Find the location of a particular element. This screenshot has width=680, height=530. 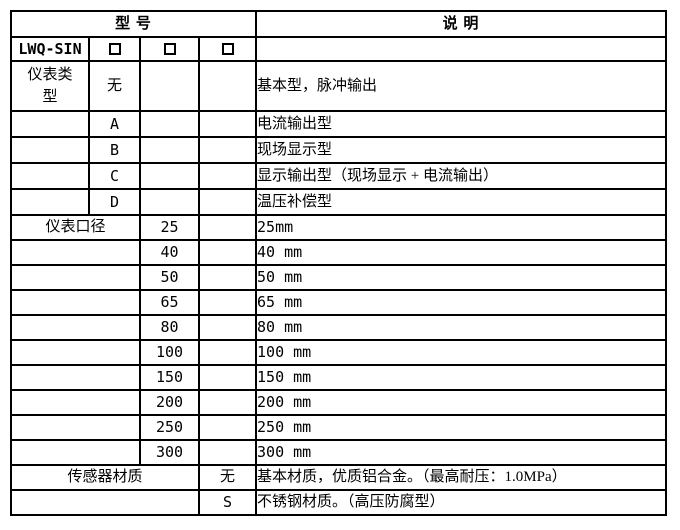

diameter-desc-cell: 250 mm is located at coordinates (461, 427).